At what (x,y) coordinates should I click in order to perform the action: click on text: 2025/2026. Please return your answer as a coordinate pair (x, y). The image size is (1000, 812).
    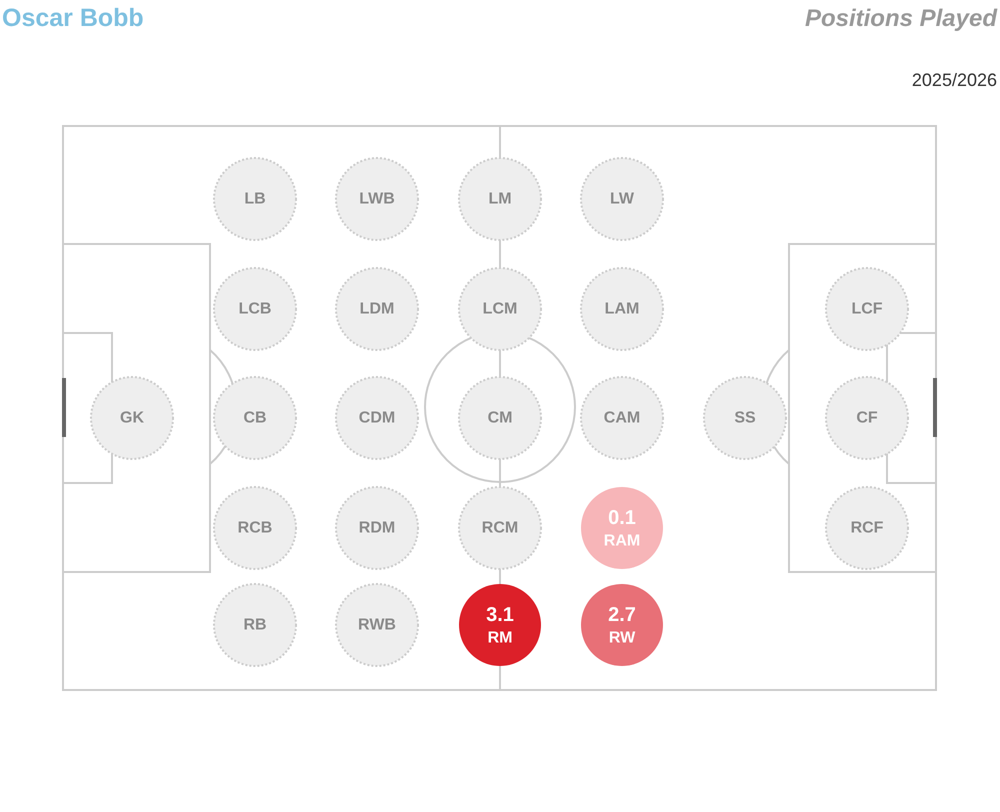
    Looking at the image, I should click on (954, 80).